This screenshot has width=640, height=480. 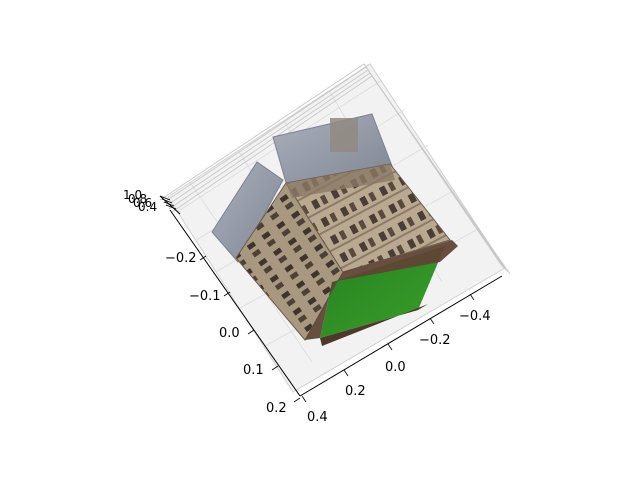 What do you see at coordinates (344, 135) in the screenshot?
I see `roof-tower` at bounding box center [344, 135].